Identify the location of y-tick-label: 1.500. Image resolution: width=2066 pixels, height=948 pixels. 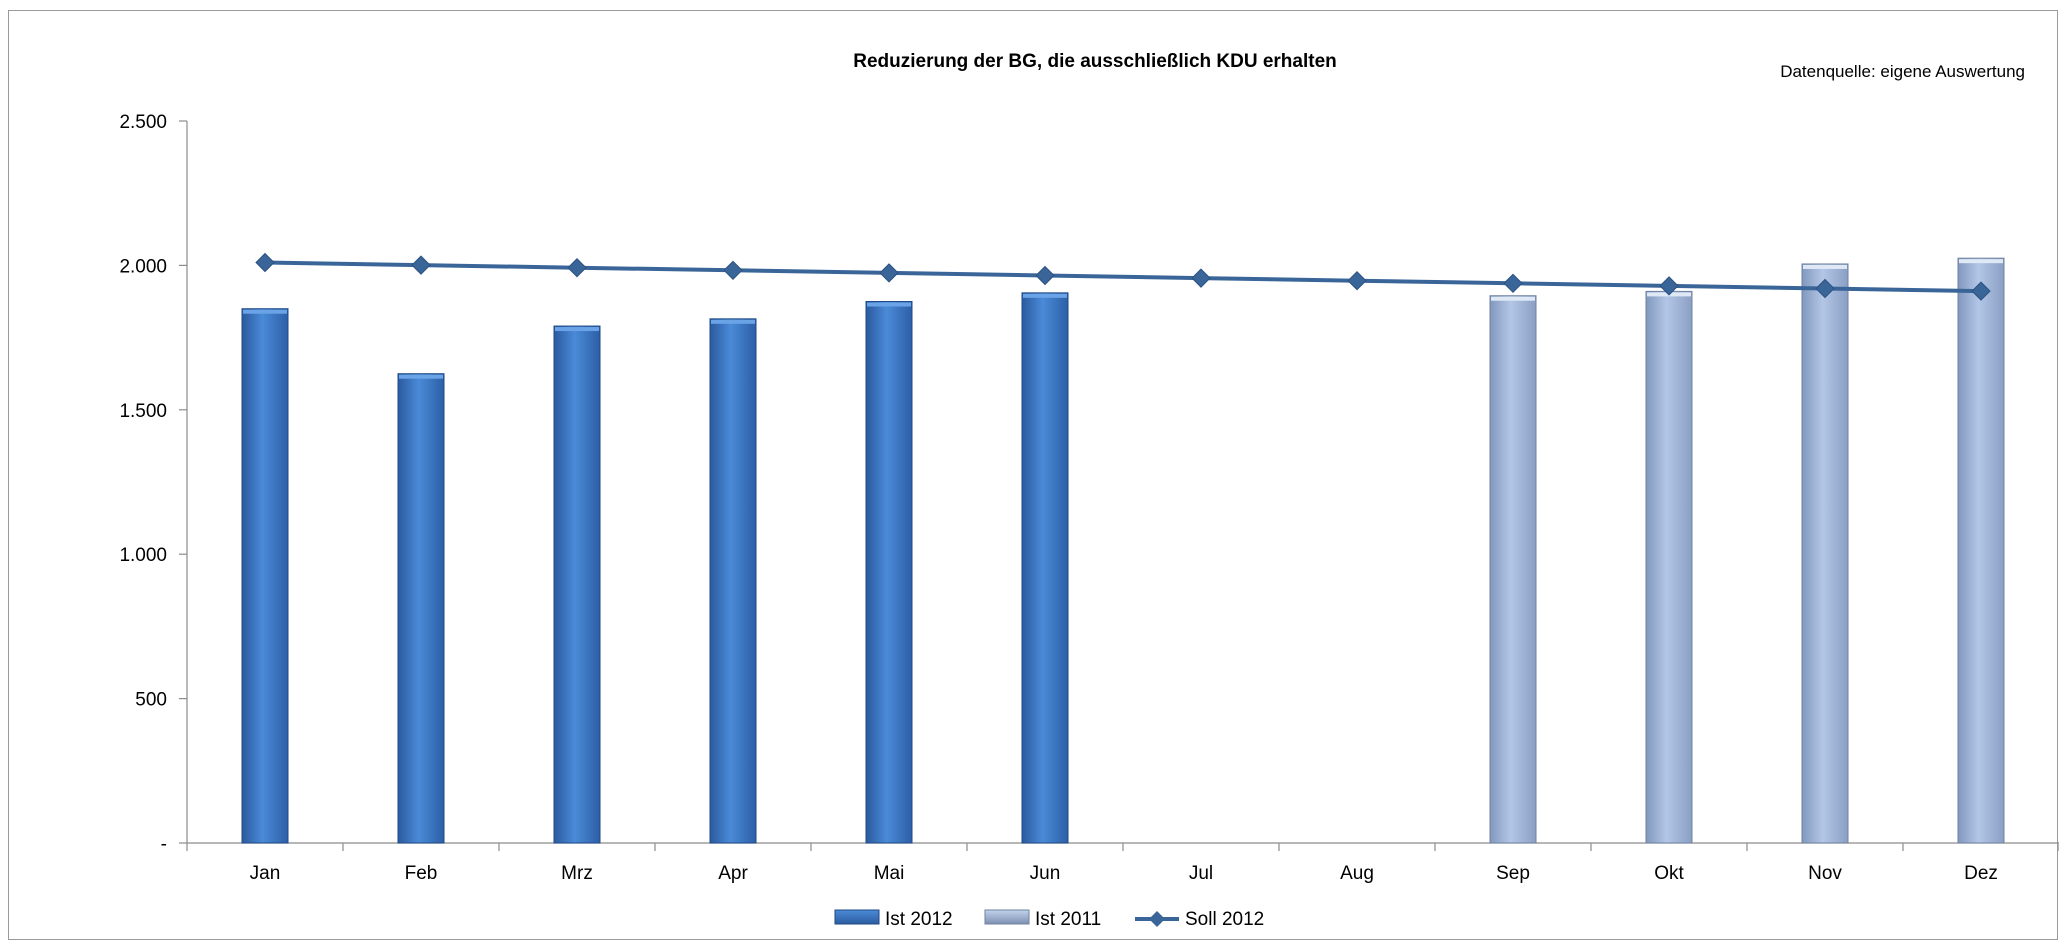
(143, 411).